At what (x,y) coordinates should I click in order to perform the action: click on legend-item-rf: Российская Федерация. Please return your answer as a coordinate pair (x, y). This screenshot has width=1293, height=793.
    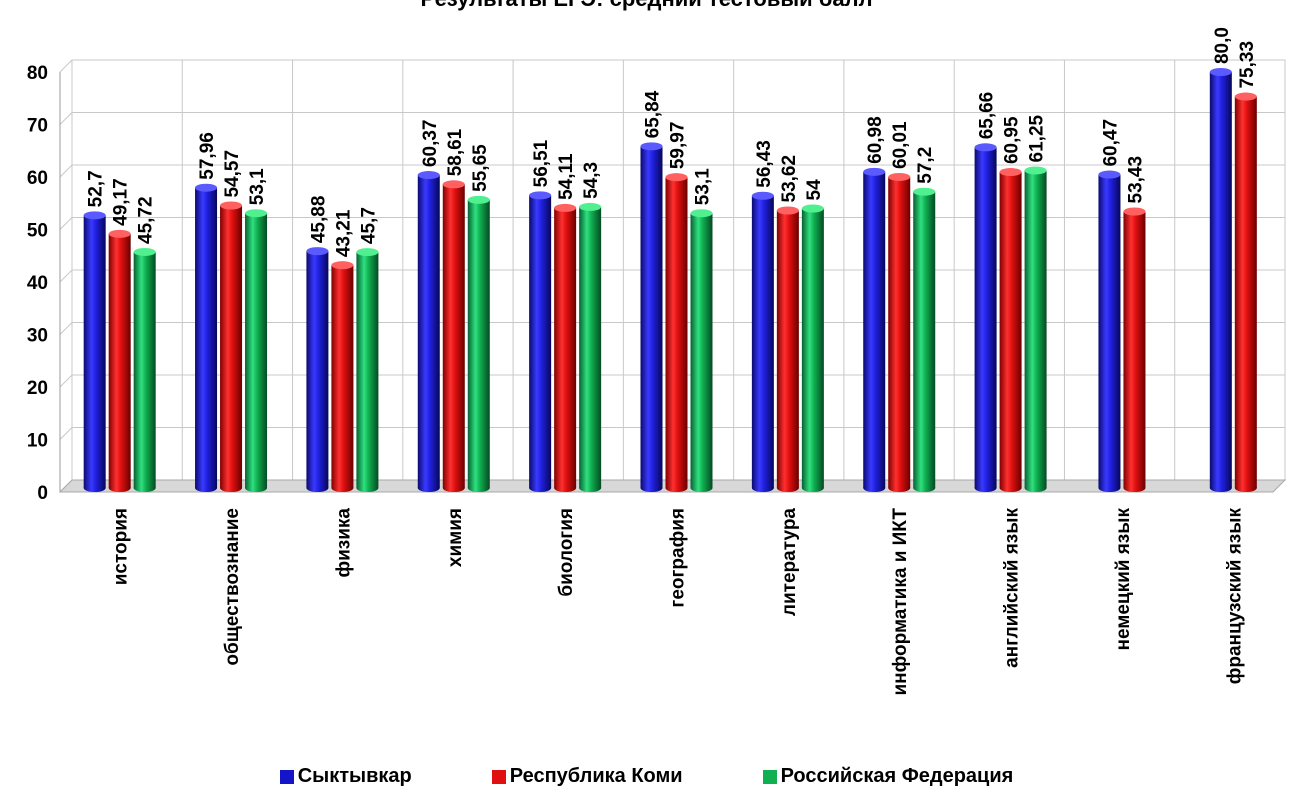
    Looking at the image, I should click on (888, 776).